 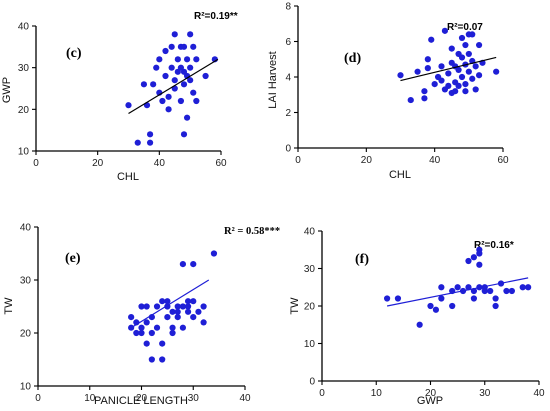 What do you see at coordinates (24, 27) in the screenshot?
I see `chart-0-y-tick-label: 40` at bounding box center [24, 27].